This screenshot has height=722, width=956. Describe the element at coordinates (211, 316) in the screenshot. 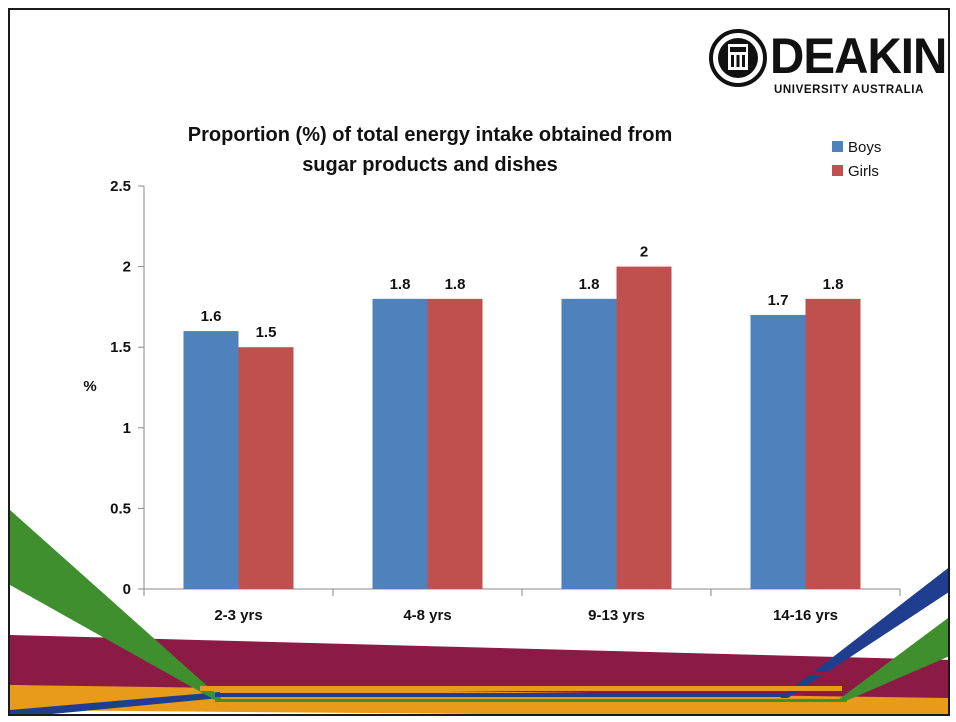

I see `data-label: 1.6` at that location.